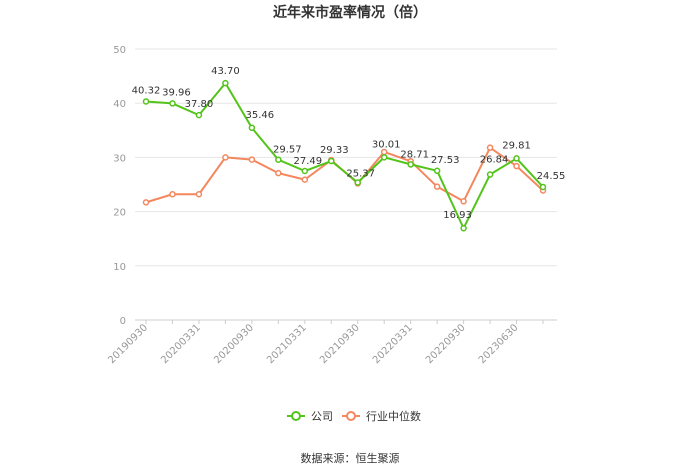 This screenshot has height=474, width=700. Describe the element at coordinates (119, 186) in the screenshot. I see `y-axis: 0 10 20 30 40 50` at that location.